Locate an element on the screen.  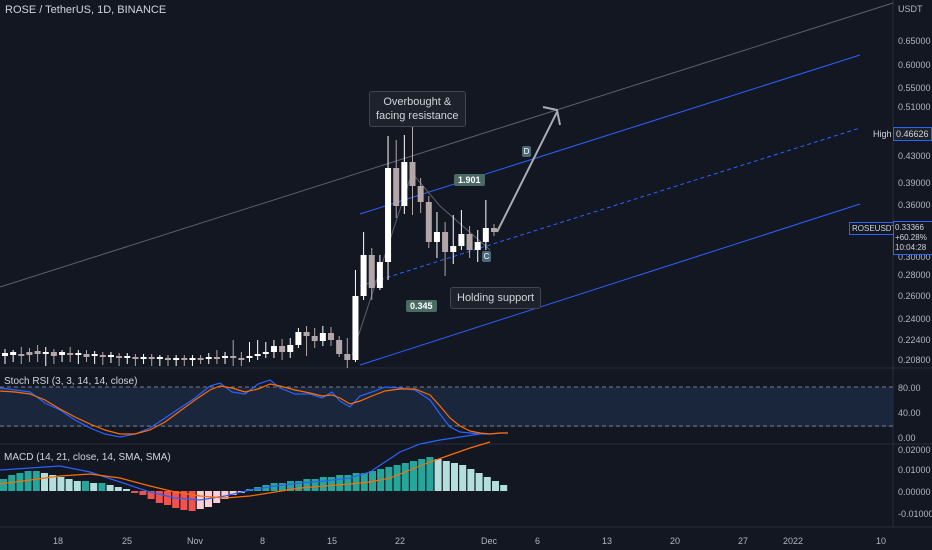
price-tick: 0.65000 is located at coordinates (914, 41).